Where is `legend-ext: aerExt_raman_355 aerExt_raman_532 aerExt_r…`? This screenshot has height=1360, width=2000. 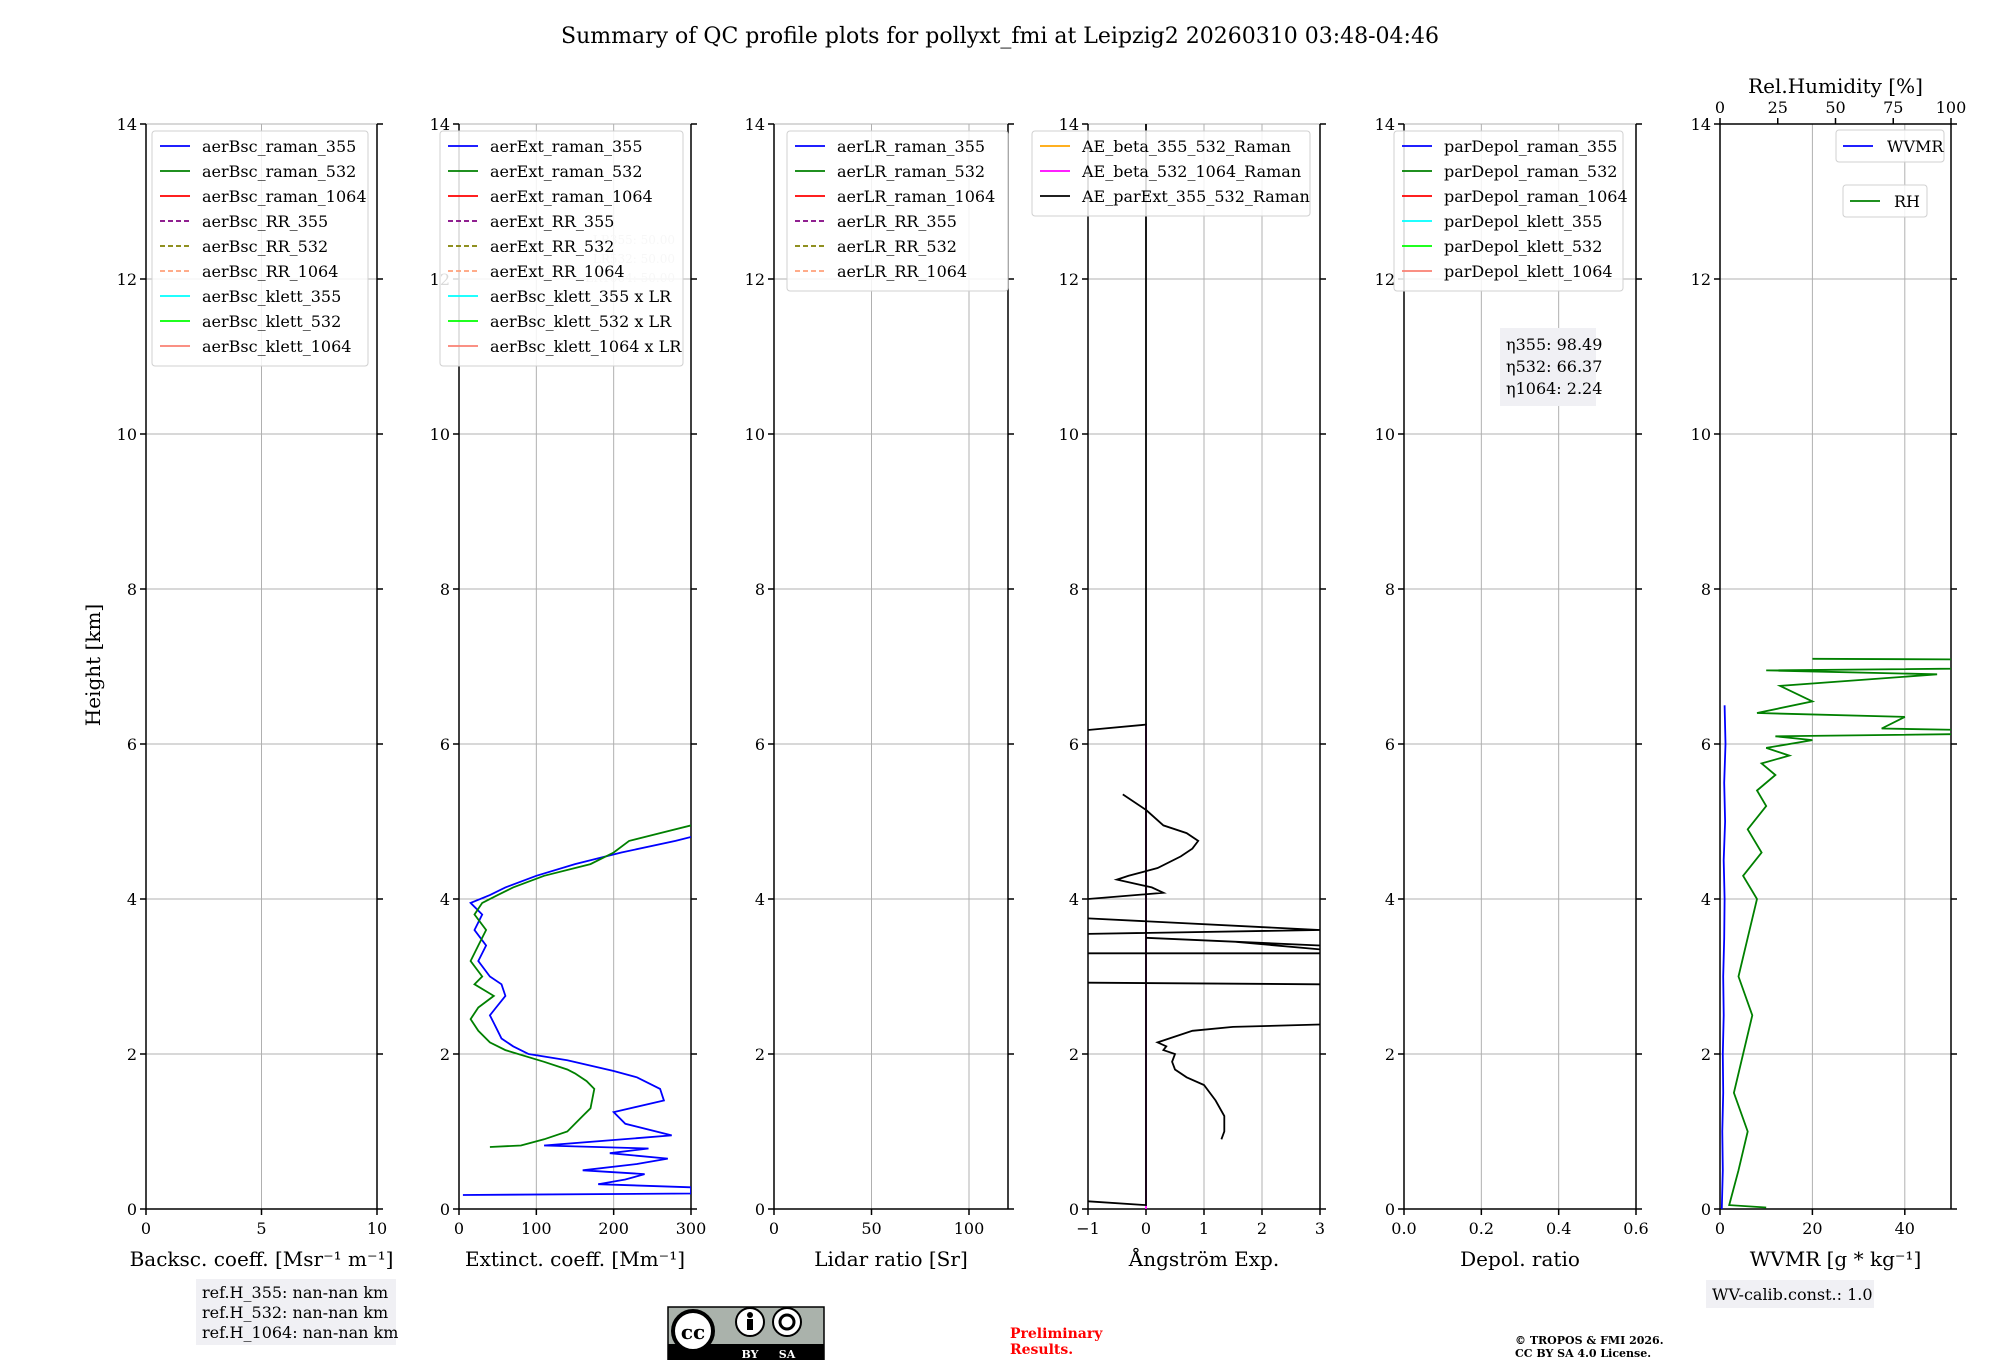 legend-ext: aerExt_raman_355 aerExt_raman_532 aerExt_r… is located at coordinates (561, 248).